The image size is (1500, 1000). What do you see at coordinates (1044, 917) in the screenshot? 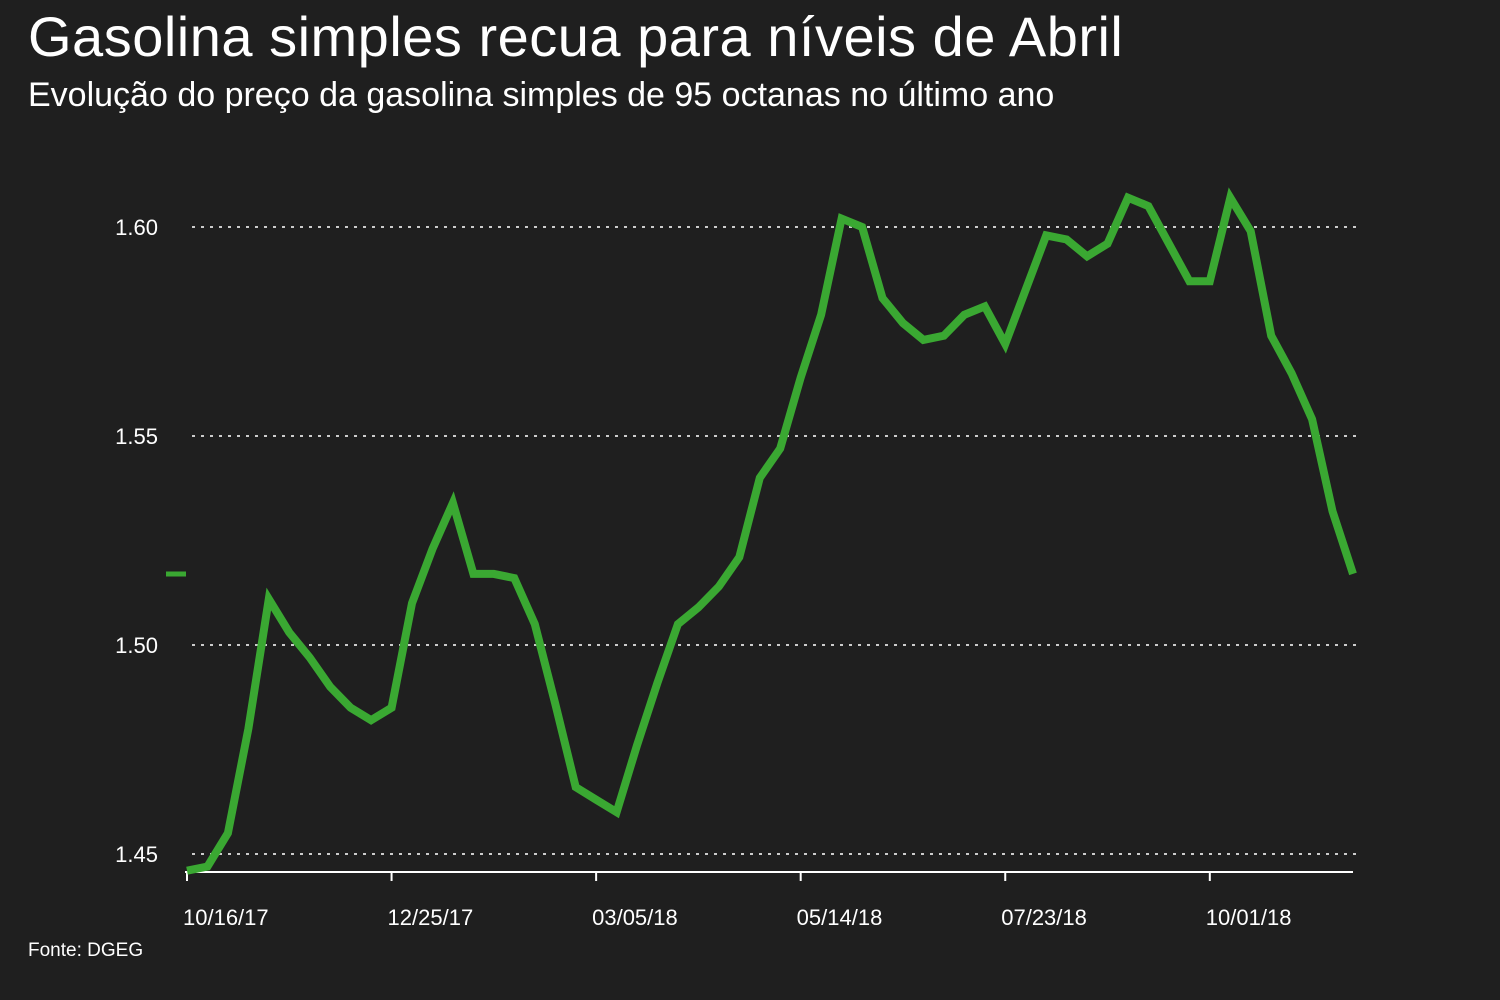
I see `x-tick-label: 07/23/18` at bounding box center [1044, 917].